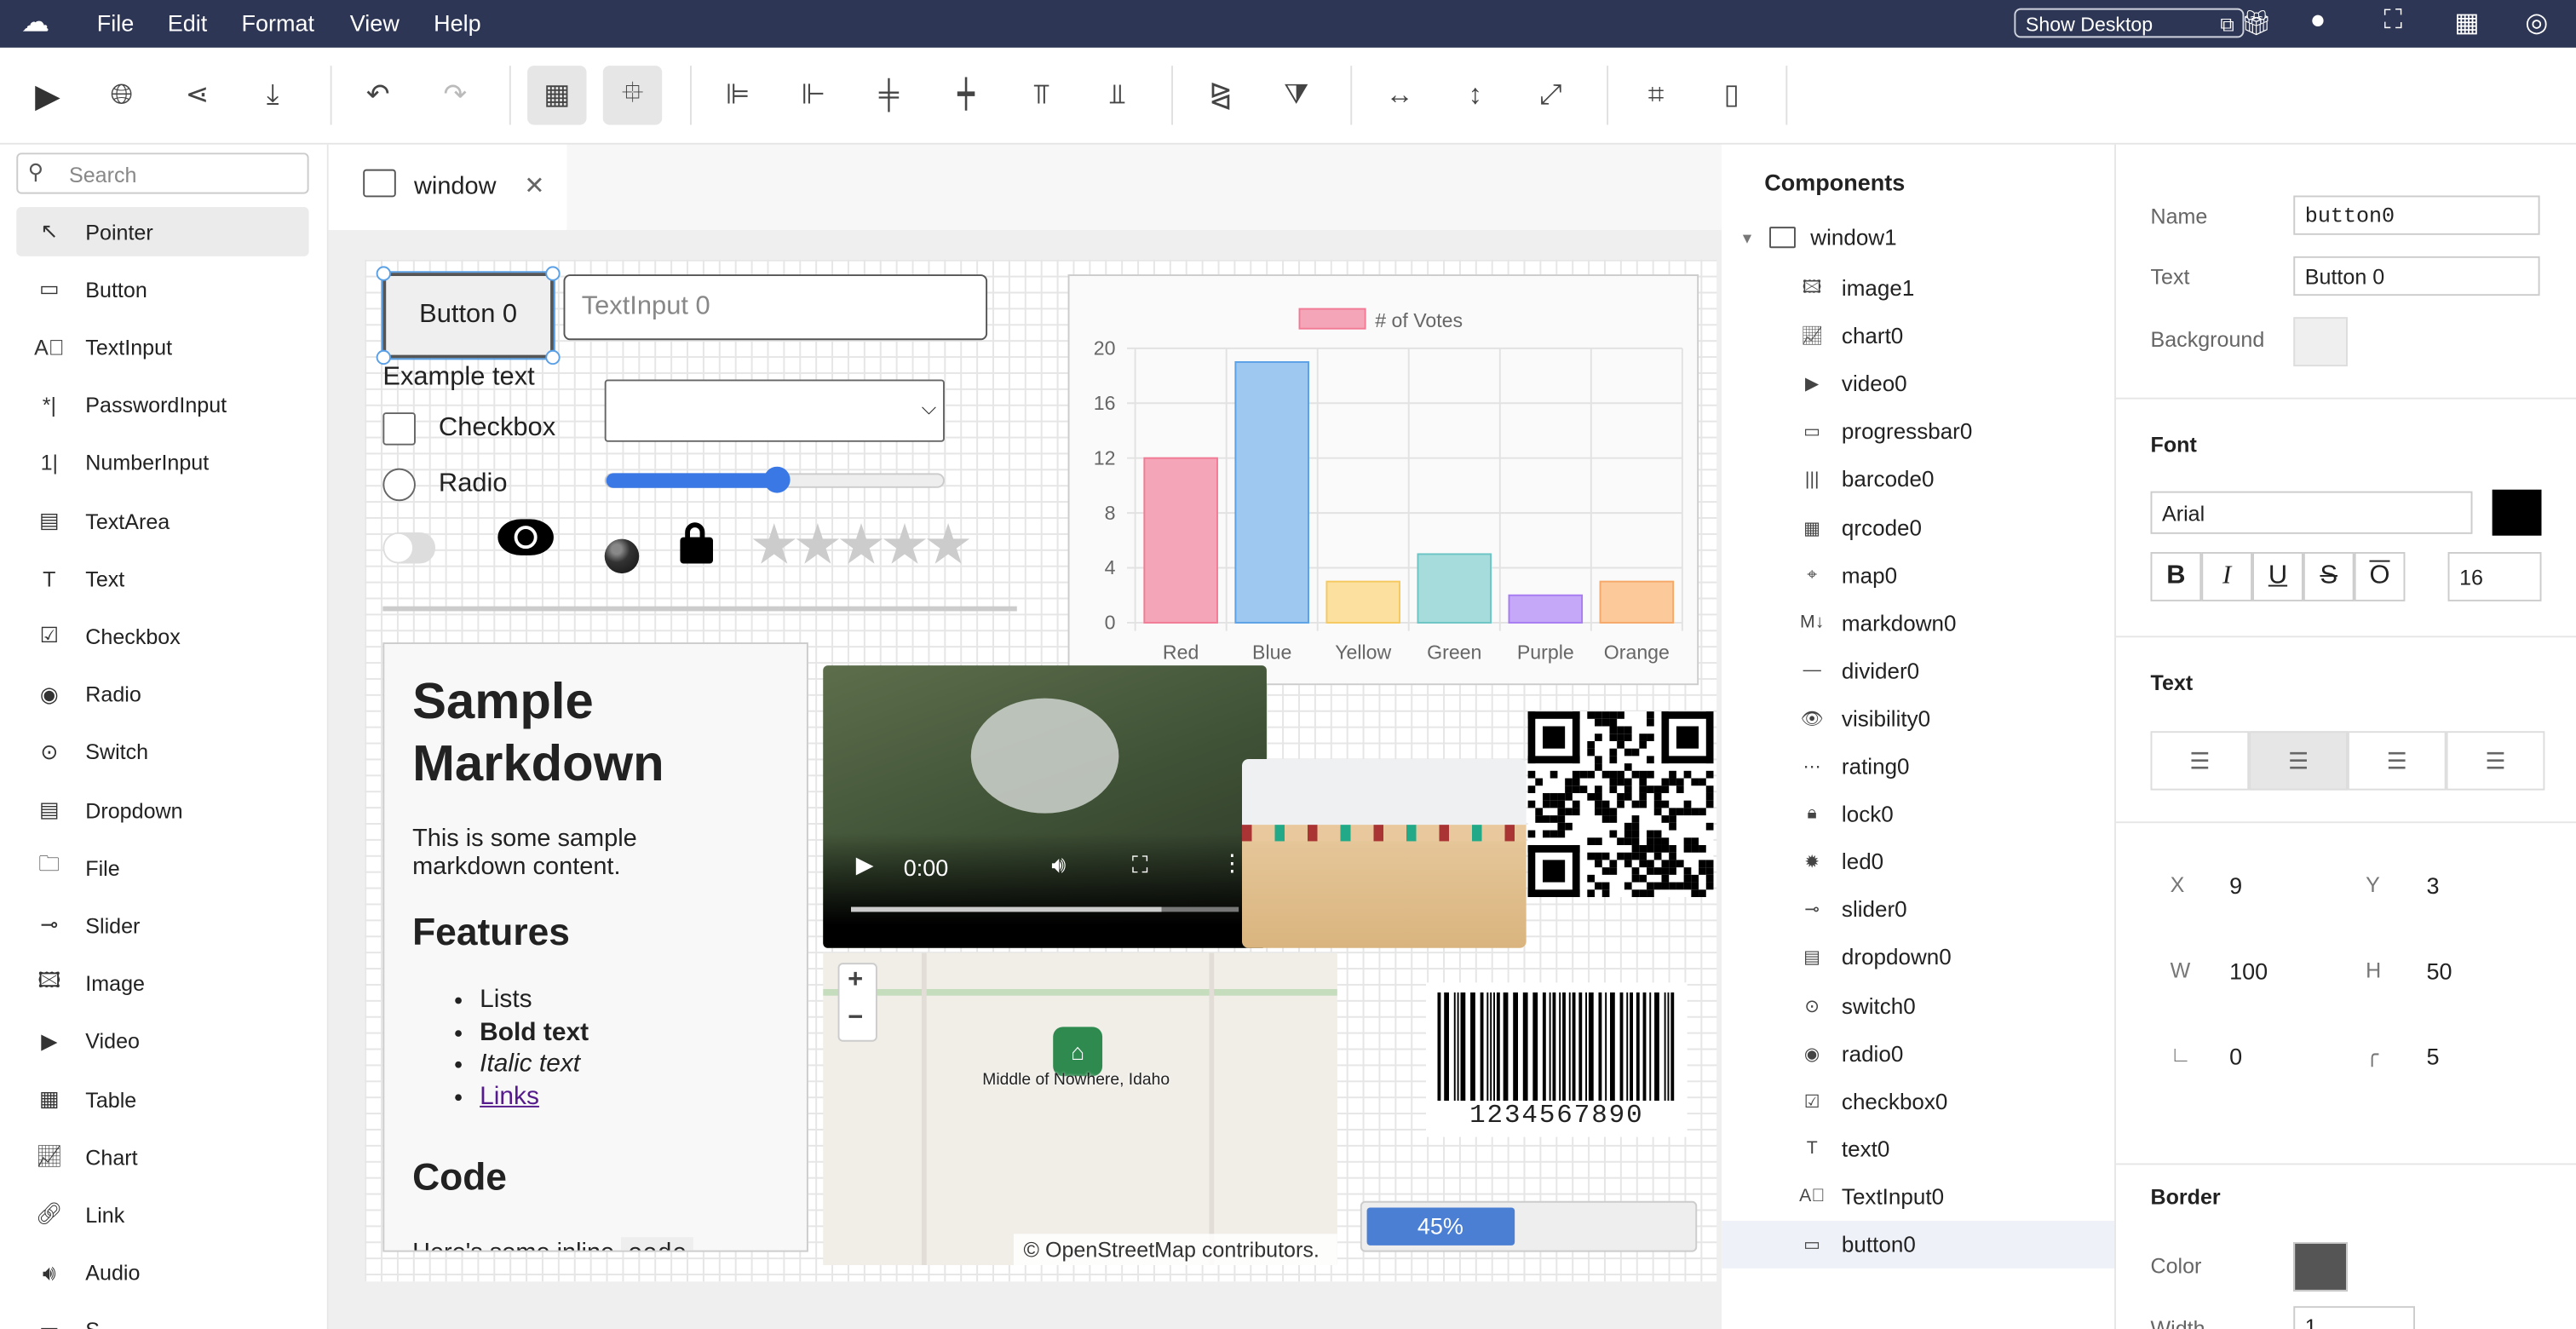 This screenshot has height=1329, width=2576. Describe the element at coordinates (1400, 94) in the screenshot. I see `distribute-h-icon: ↔` at that location.